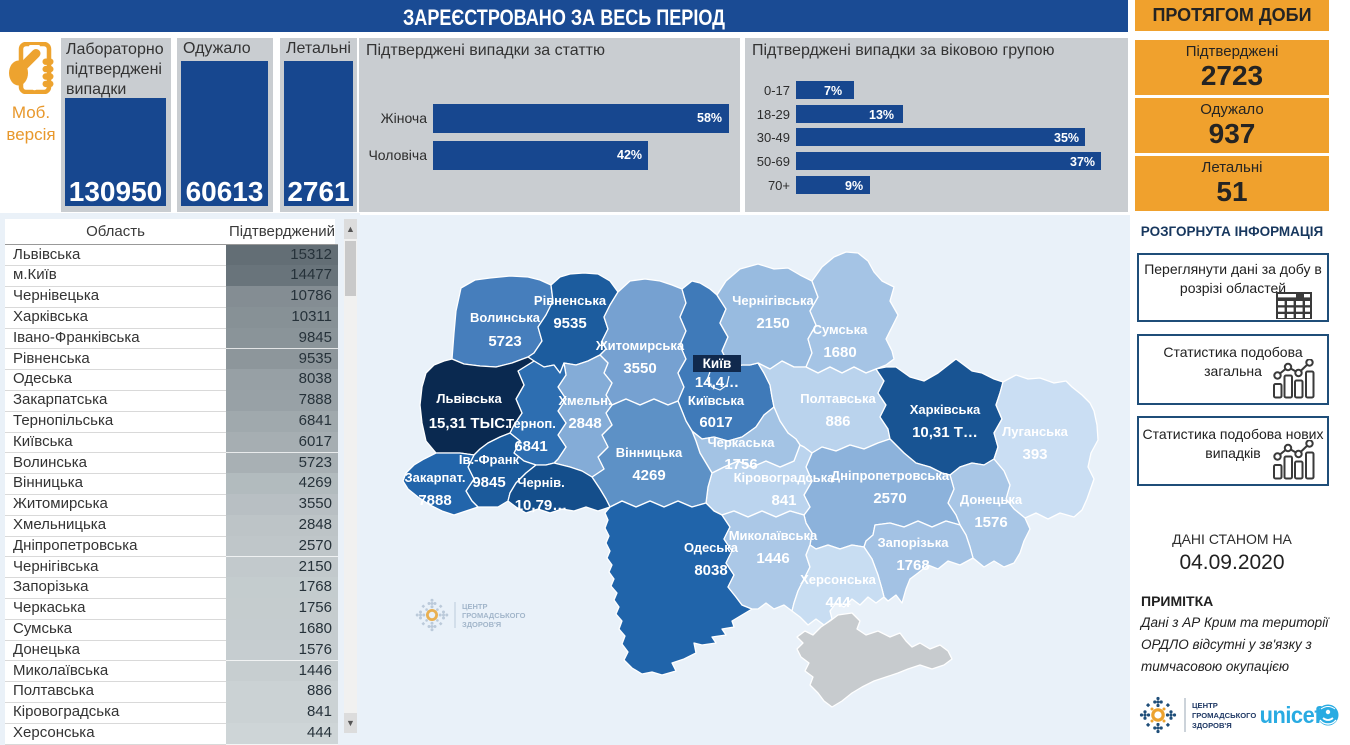 This screenshot has height=745, width=1350. Describe the element at coordinates (990, 522) in the screenshot. I see `svg-text: 1576` at that location.